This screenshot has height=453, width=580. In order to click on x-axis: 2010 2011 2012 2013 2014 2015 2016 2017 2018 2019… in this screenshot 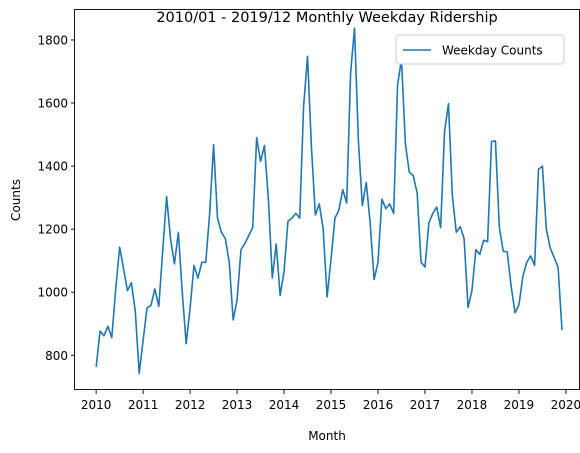, I will do `click(330, 401)`.